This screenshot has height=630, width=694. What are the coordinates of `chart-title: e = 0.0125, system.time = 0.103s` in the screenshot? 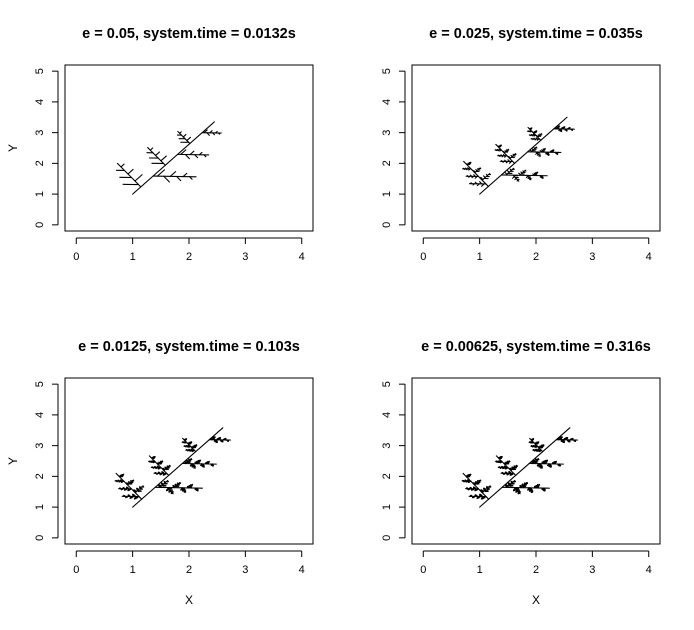 It's located at (189, 347).